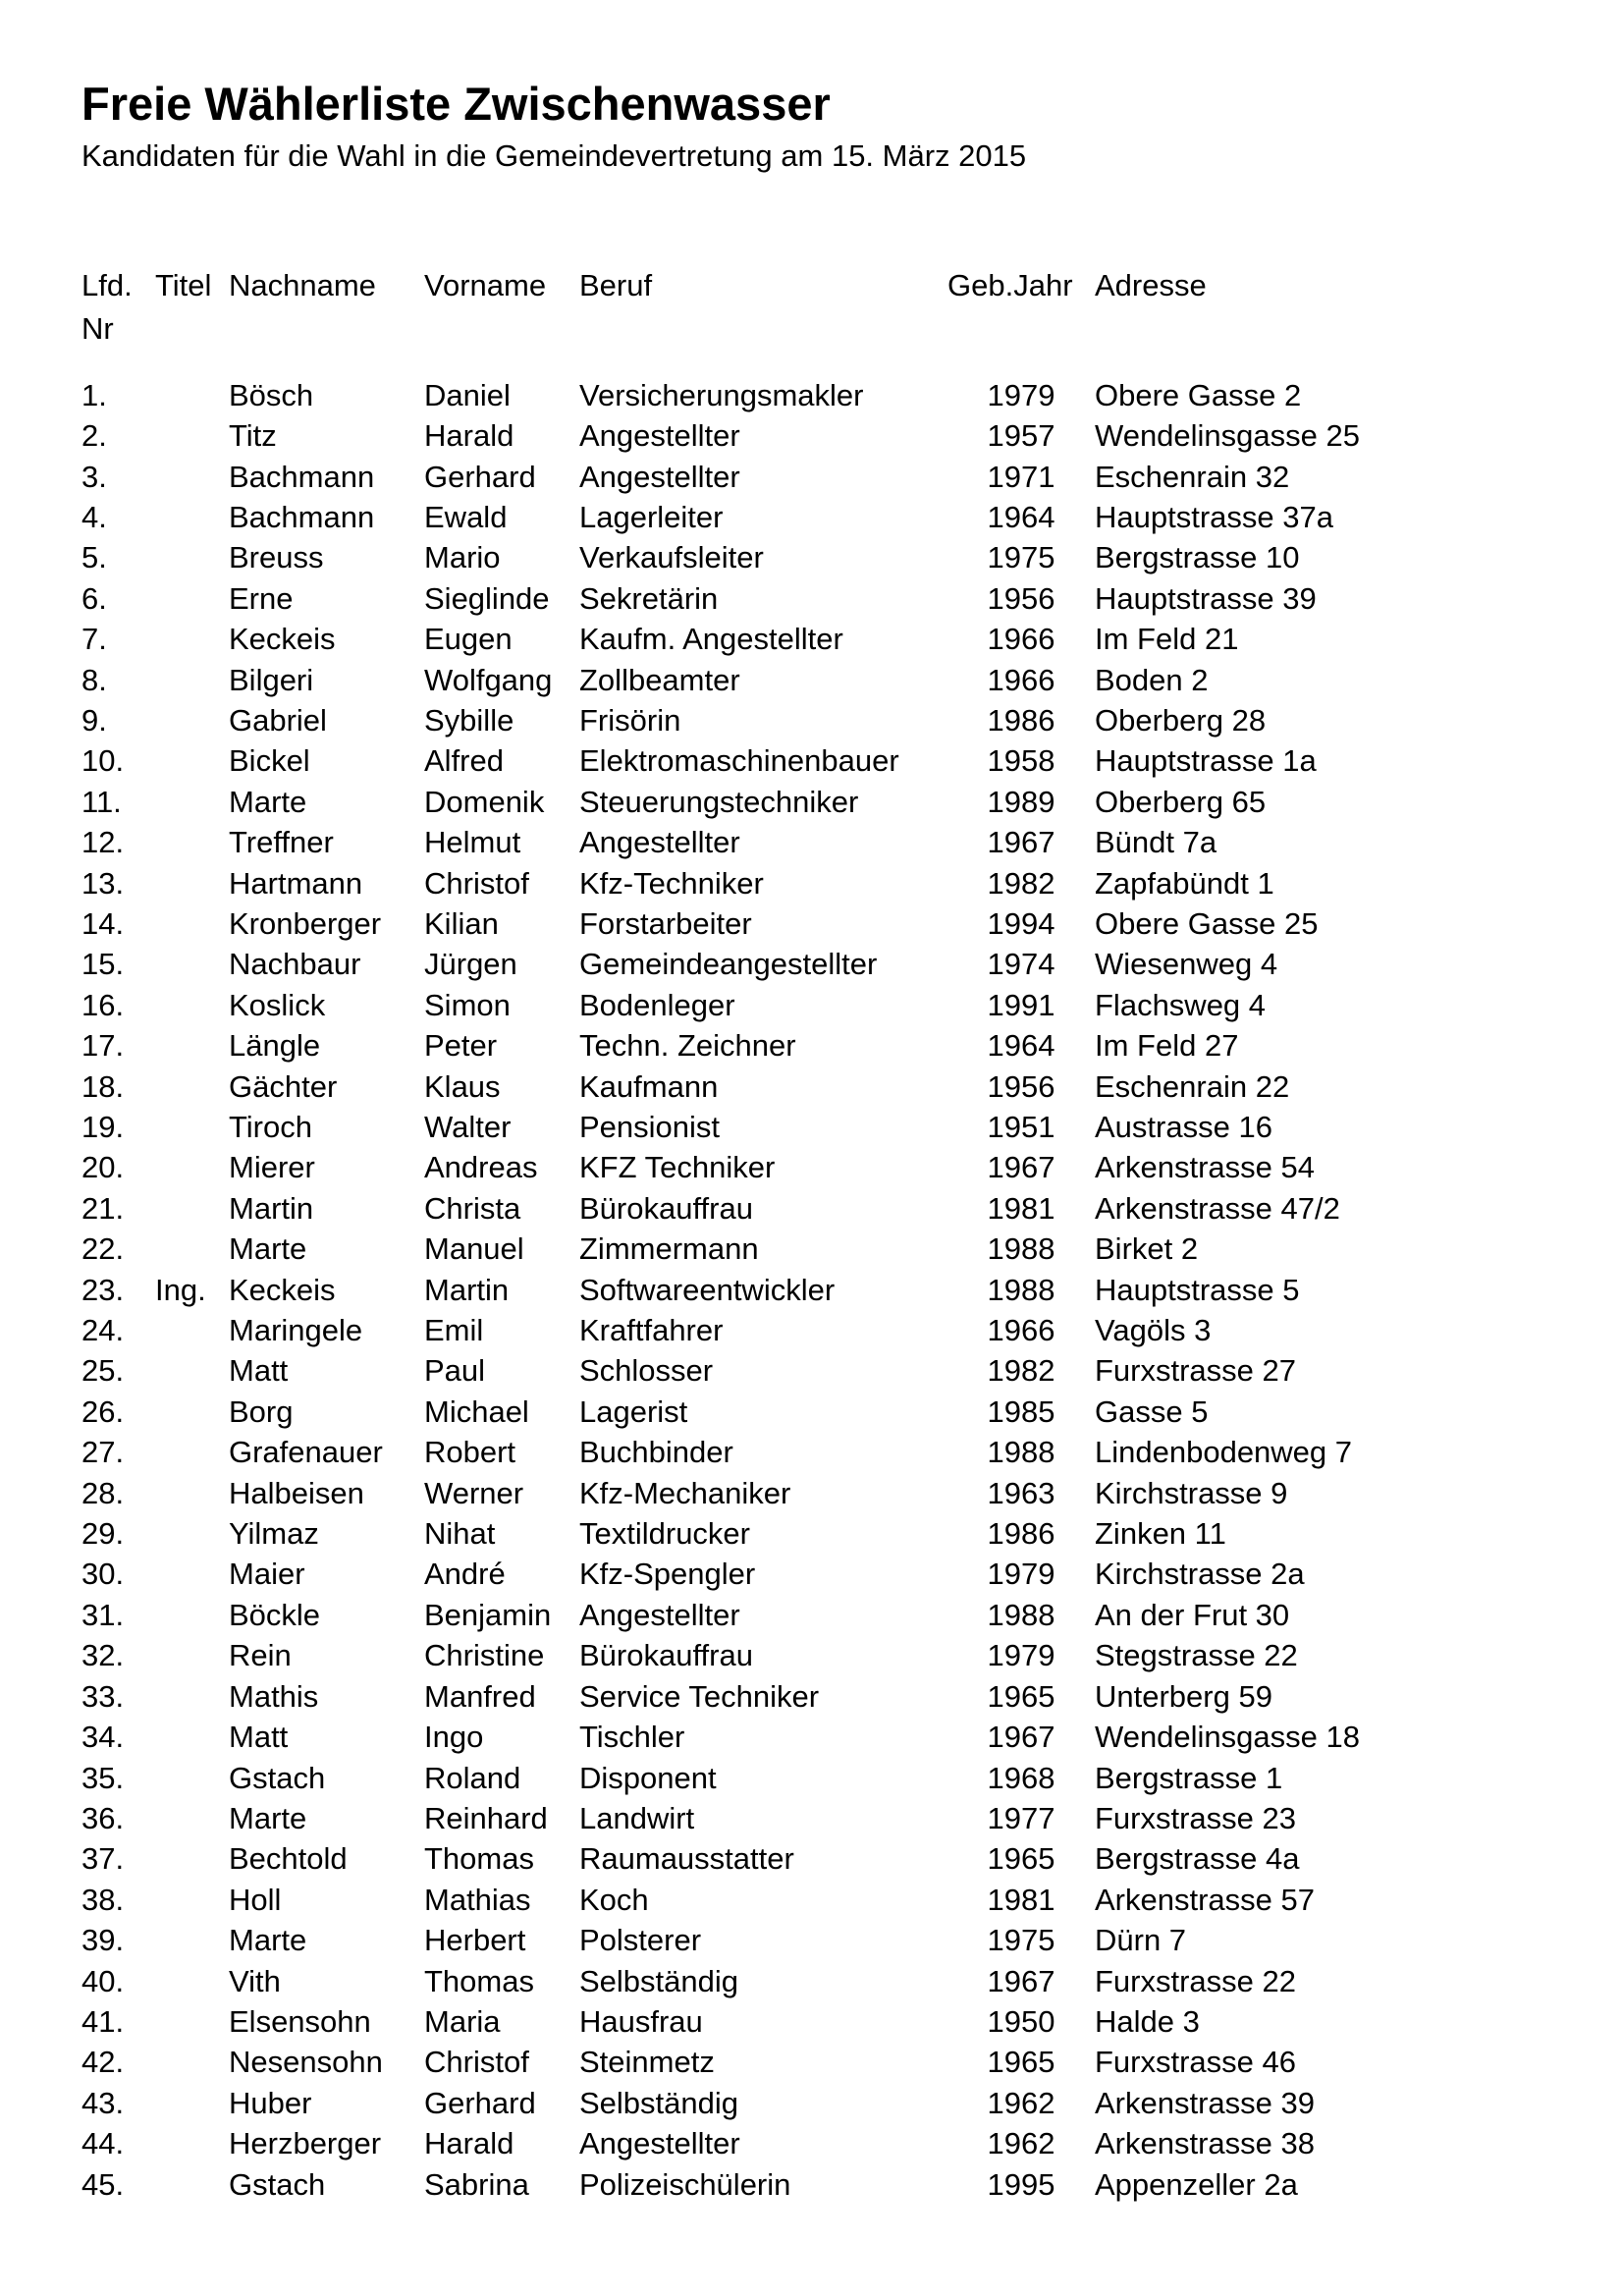 Image resolution: width=1622 pixels, height=2296 pixels. What do you see at coordinates (488, 679) in the screenshot?
I see `cell-vorname: Wolfgang` at bounding box center [488, 679].